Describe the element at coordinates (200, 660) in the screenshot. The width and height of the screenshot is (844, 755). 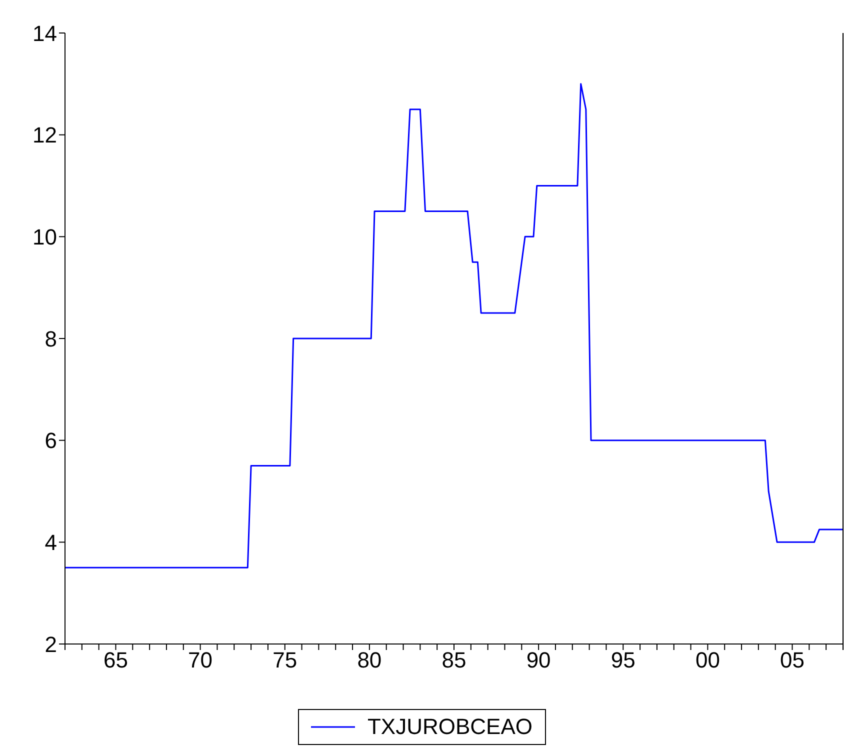
I see `x-tick-label: 70` at that location.